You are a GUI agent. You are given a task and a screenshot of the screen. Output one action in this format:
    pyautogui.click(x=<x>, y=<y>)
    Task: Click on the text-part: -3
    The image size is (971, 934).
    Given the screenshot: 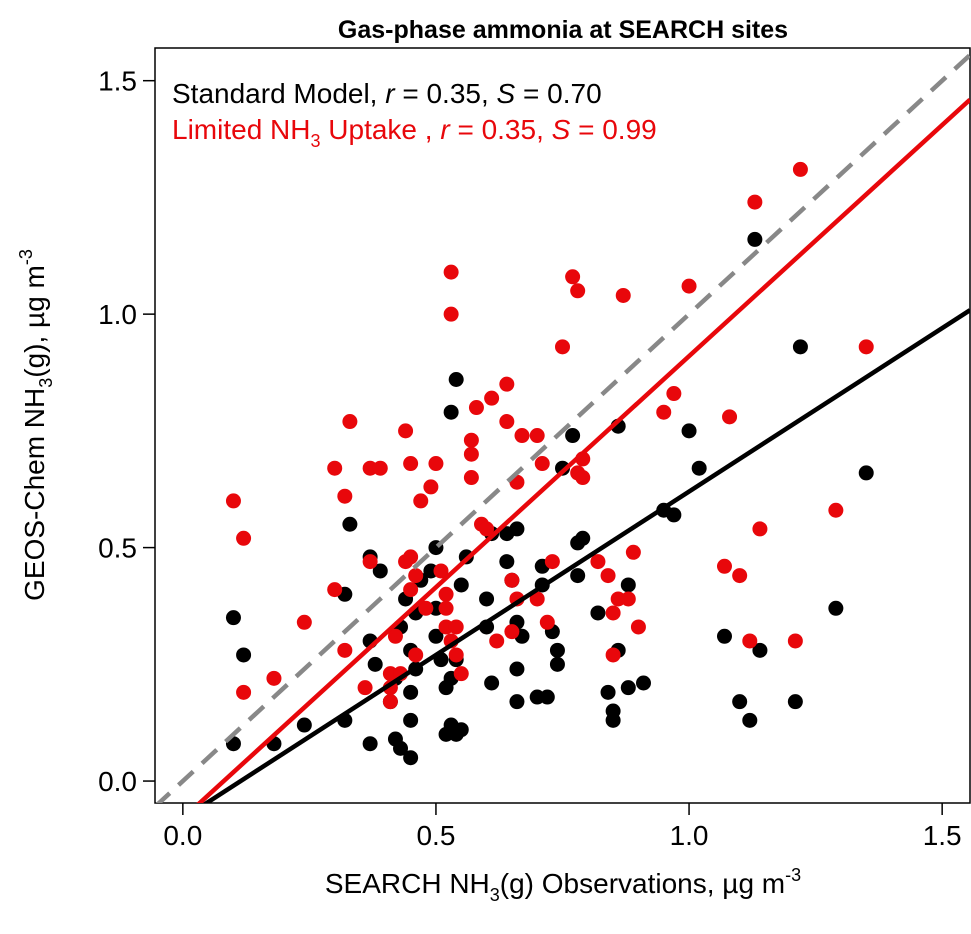 What is the action you would take?
    pyautogui.click(x=793, y=875)
    